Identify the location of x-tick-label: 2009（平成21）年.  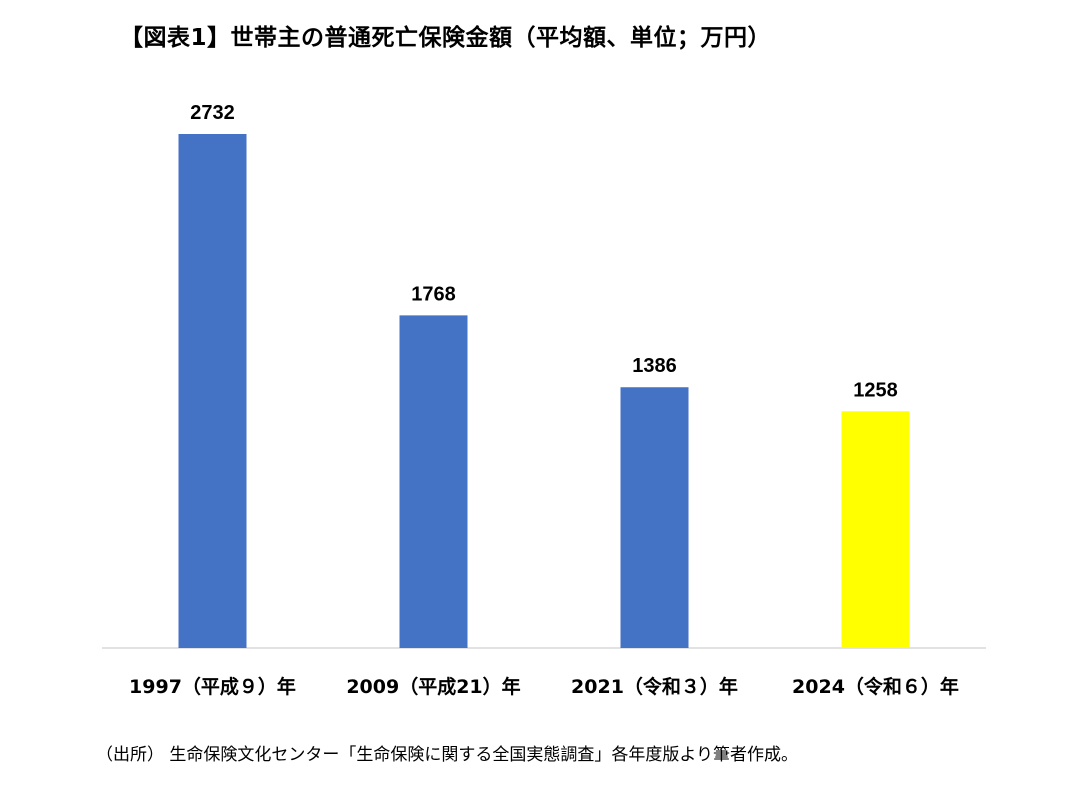
(433, 686).